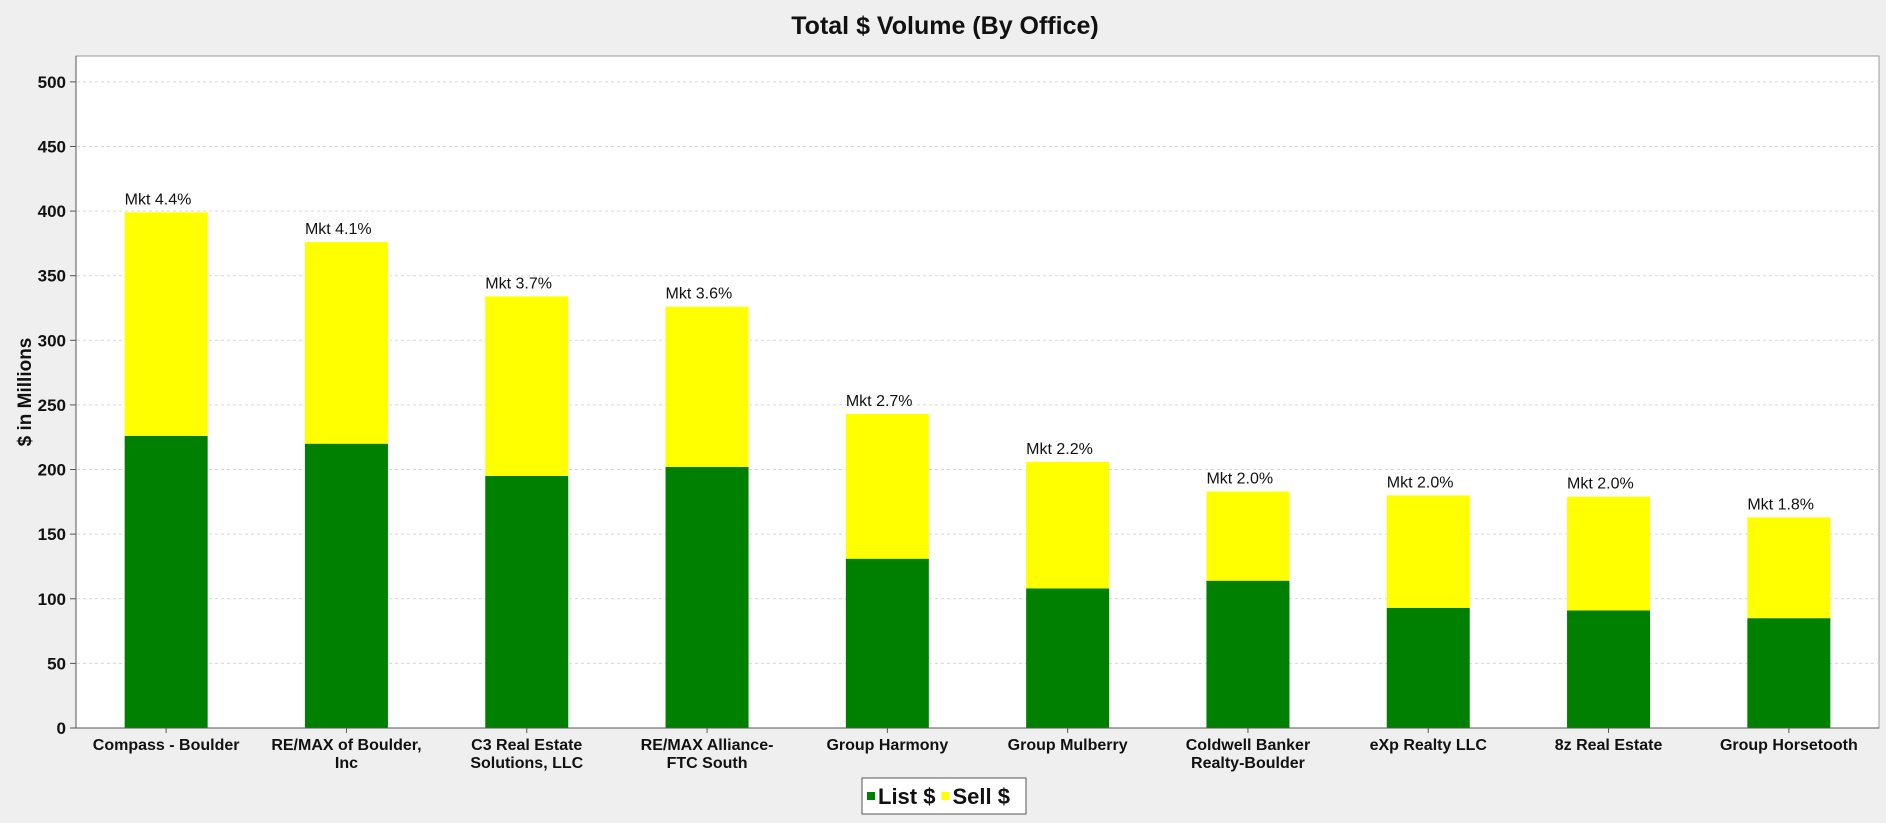 Image resolution: width=1886 pixels, height=823 pixels. I want to click on x-tick-label: RE/MAX Alliance-, so click(707, 745).